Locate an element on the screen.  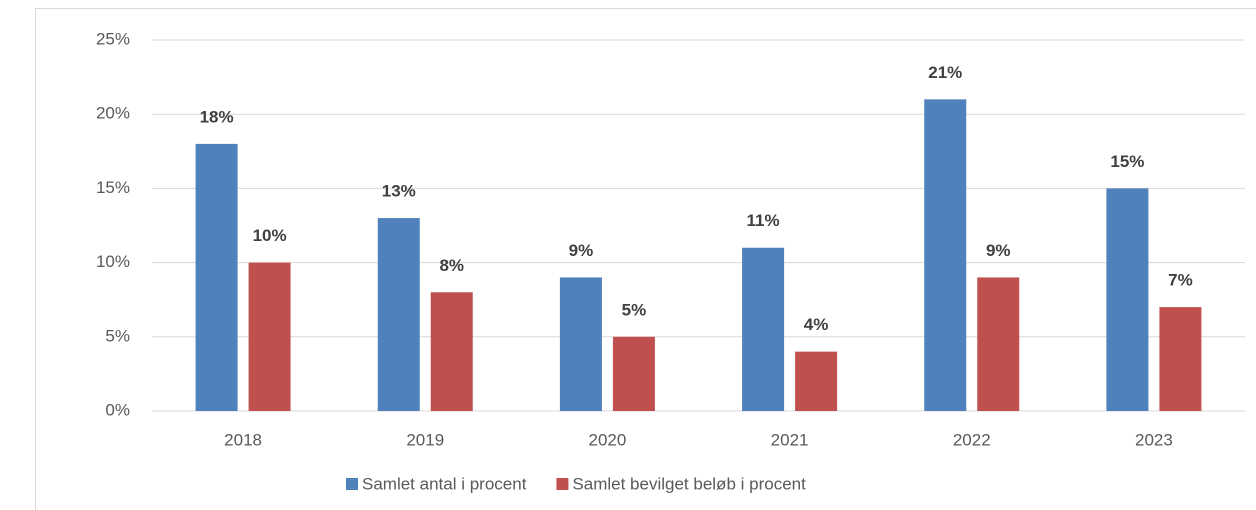
data-label: 10% is located at coordinates (270, 235).